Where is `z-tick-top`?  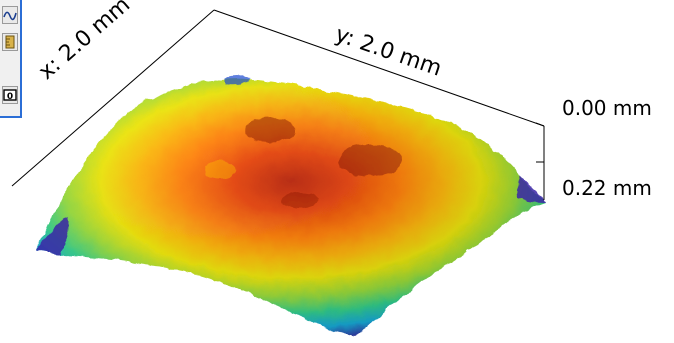 z-tick-top is located at coordinates (540, 124).